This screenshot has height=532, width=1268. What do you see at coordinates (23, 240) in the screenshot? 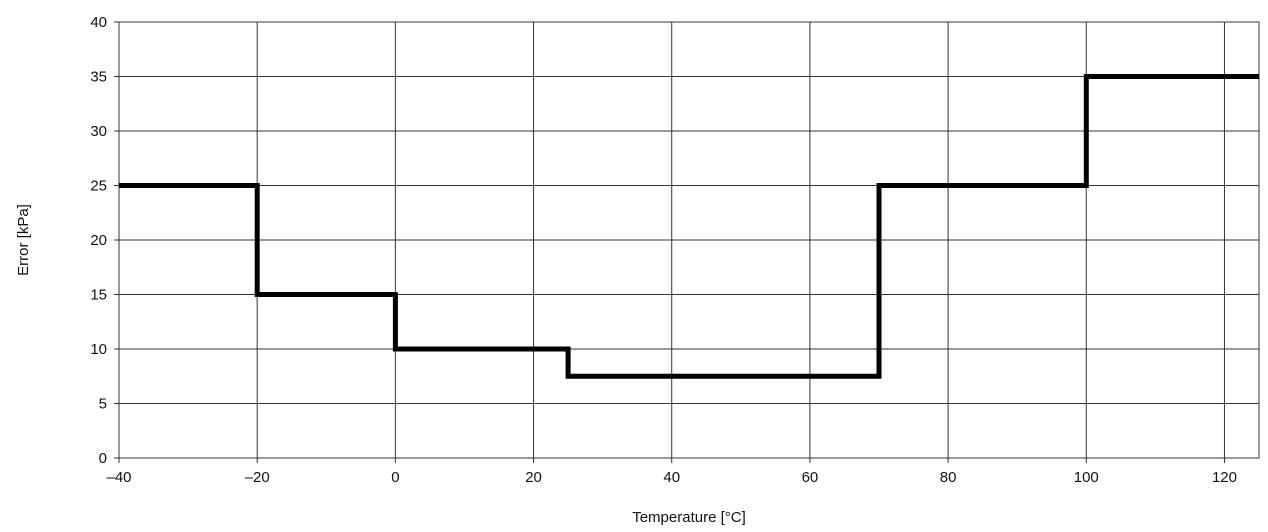
I see `y-axis-title: Error [kPa]` at bounding box center [23, 240].